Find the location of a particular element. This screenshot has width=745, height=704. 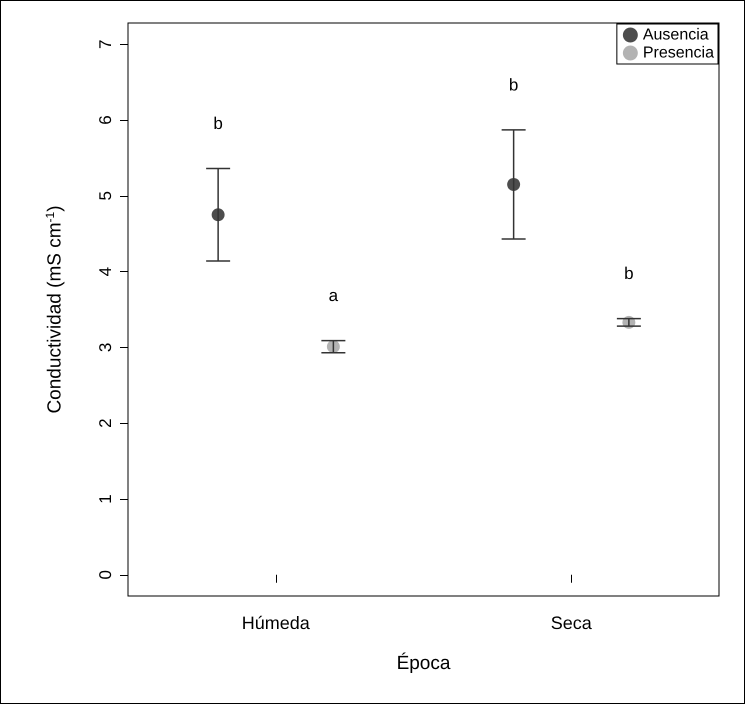

y-axis-title: Conductividad (mS cm-1) is located at coordinates (54, 309).